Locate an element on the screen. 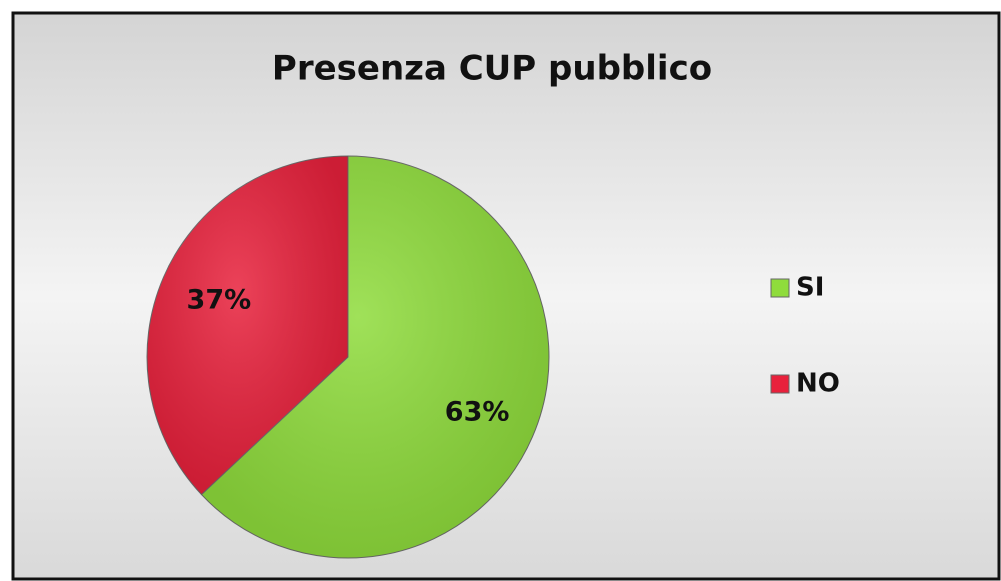  chart-title: Presenza CUP pubblico is located at coordinates (492, 69).